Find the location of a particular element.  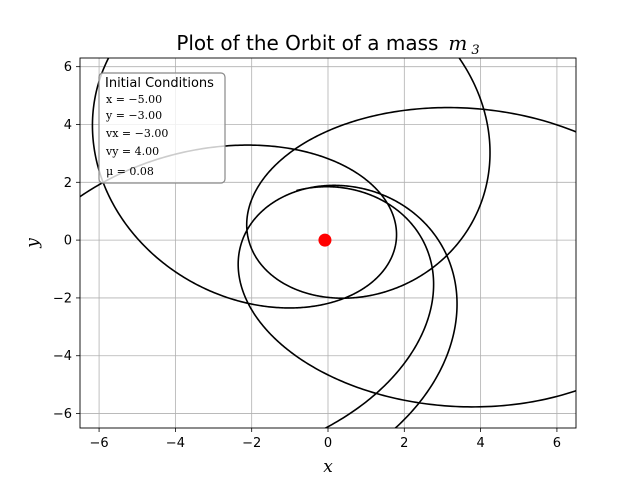

legend-line-y: y = −3.00 is located at coordinates (133, 115).